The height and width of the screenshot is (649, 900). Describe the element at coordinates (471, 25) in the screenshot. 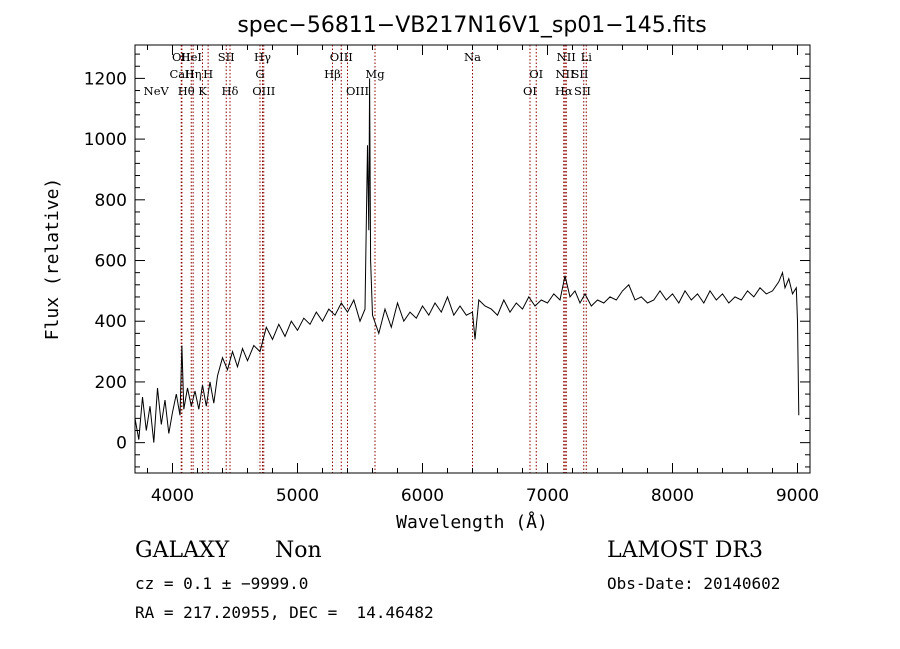

I see `chart-title: spec−56811−VB217N16V1_sp01−145.fits` at that location.